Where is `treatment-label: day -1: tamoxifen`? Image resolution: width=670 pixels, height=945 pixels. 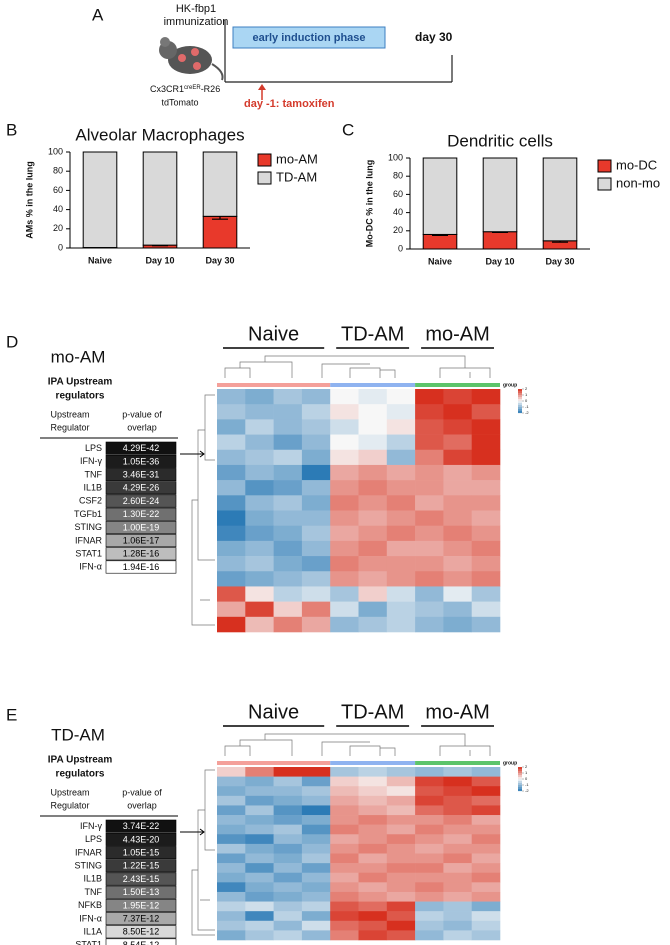 treatment-label: day -1: tamoxifen is located at coordinates (289, 104).